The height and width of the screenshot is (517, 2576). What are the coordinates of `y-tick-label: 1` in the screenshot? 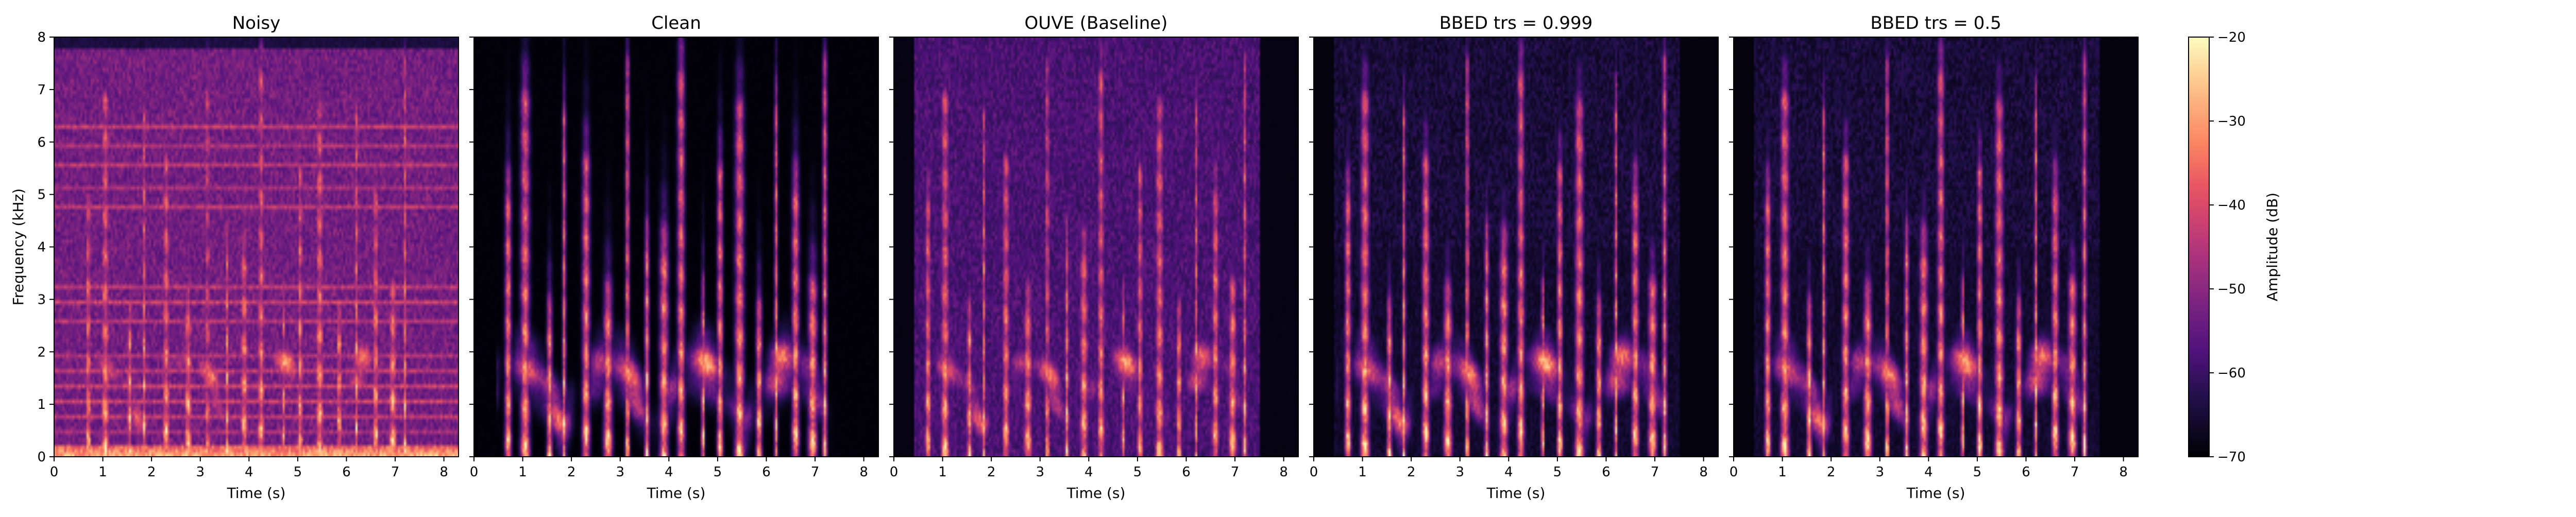 It's located at (41, 404).